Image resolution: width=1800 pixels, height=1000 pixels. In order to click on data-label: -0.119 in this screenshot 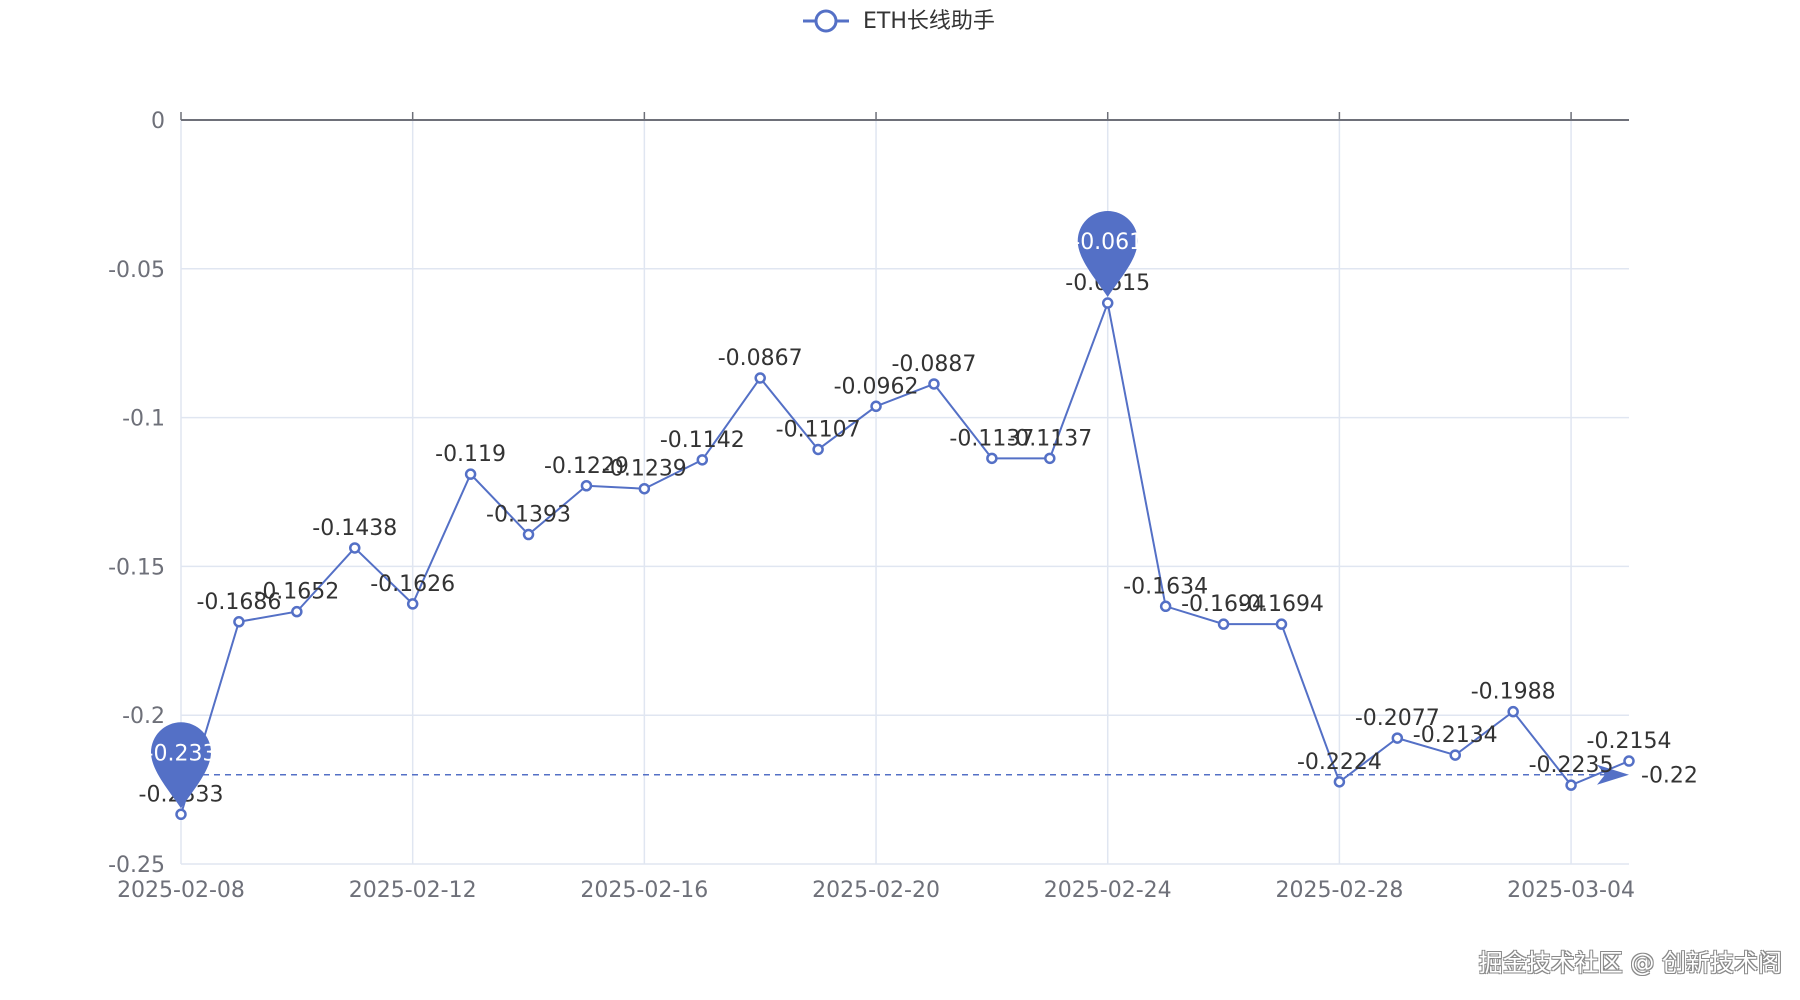, I will do `click(470, 454)`.